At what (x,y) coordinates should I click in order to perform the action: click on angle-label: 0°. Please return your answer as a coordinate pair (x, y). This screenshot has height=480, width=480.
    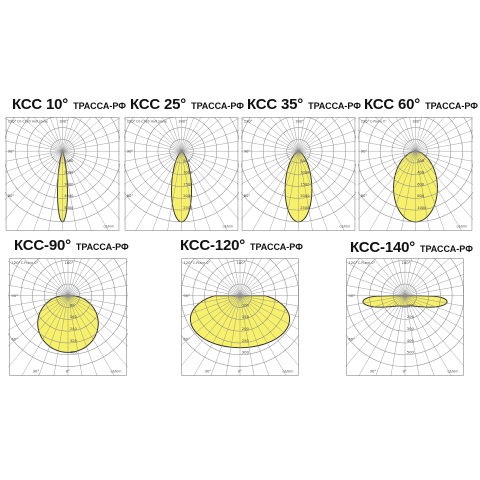
    Looking at the image, I should click on (68, 371).